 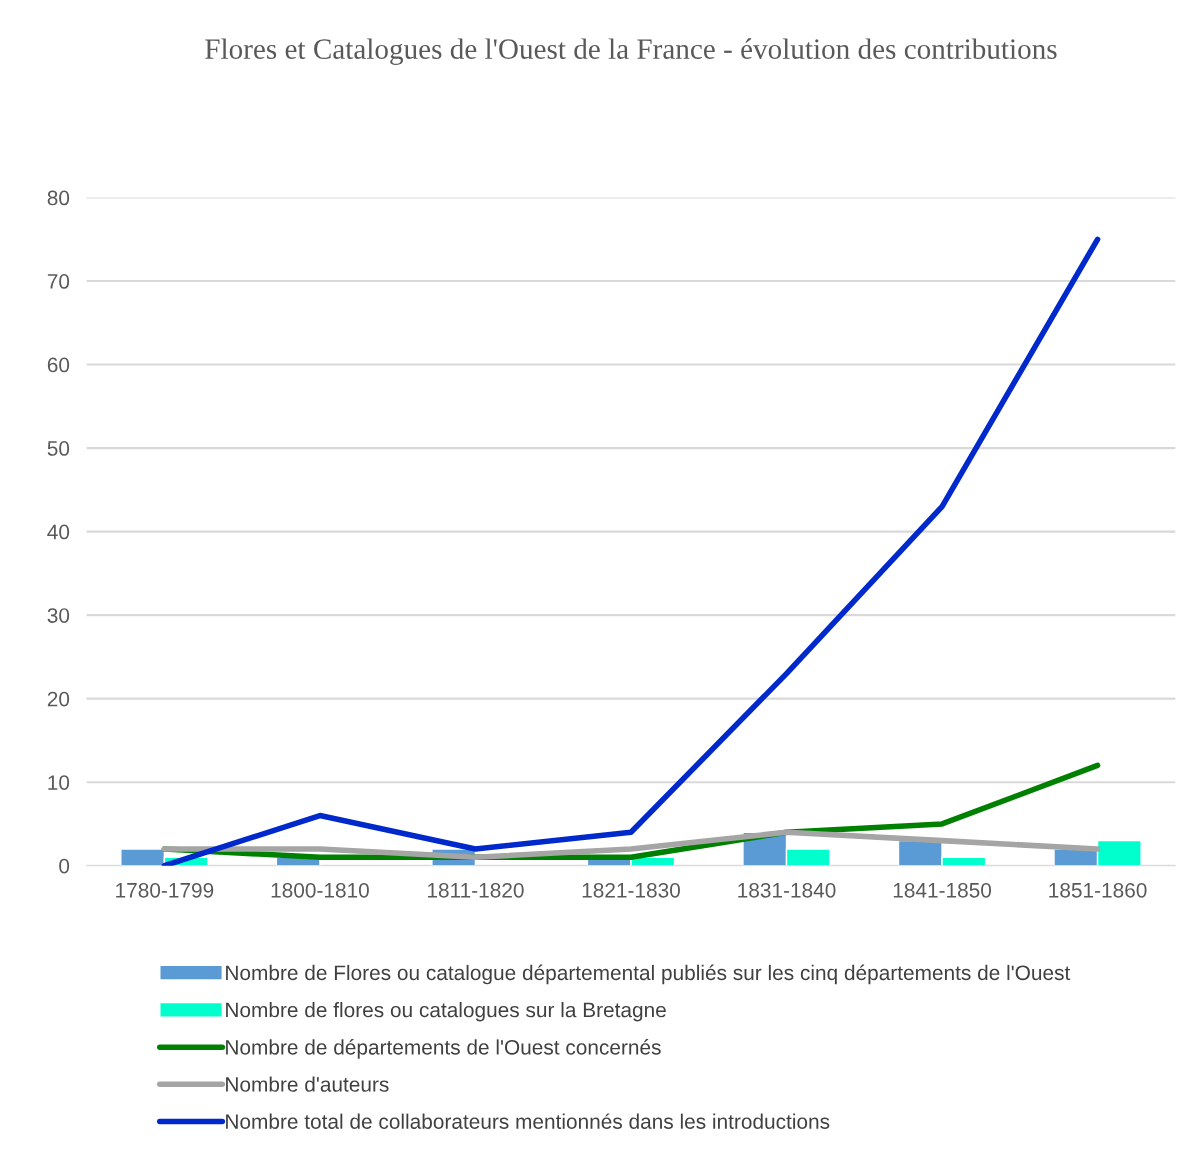 I want to click on y-tick-label: 70, so click(x=58, y=281).